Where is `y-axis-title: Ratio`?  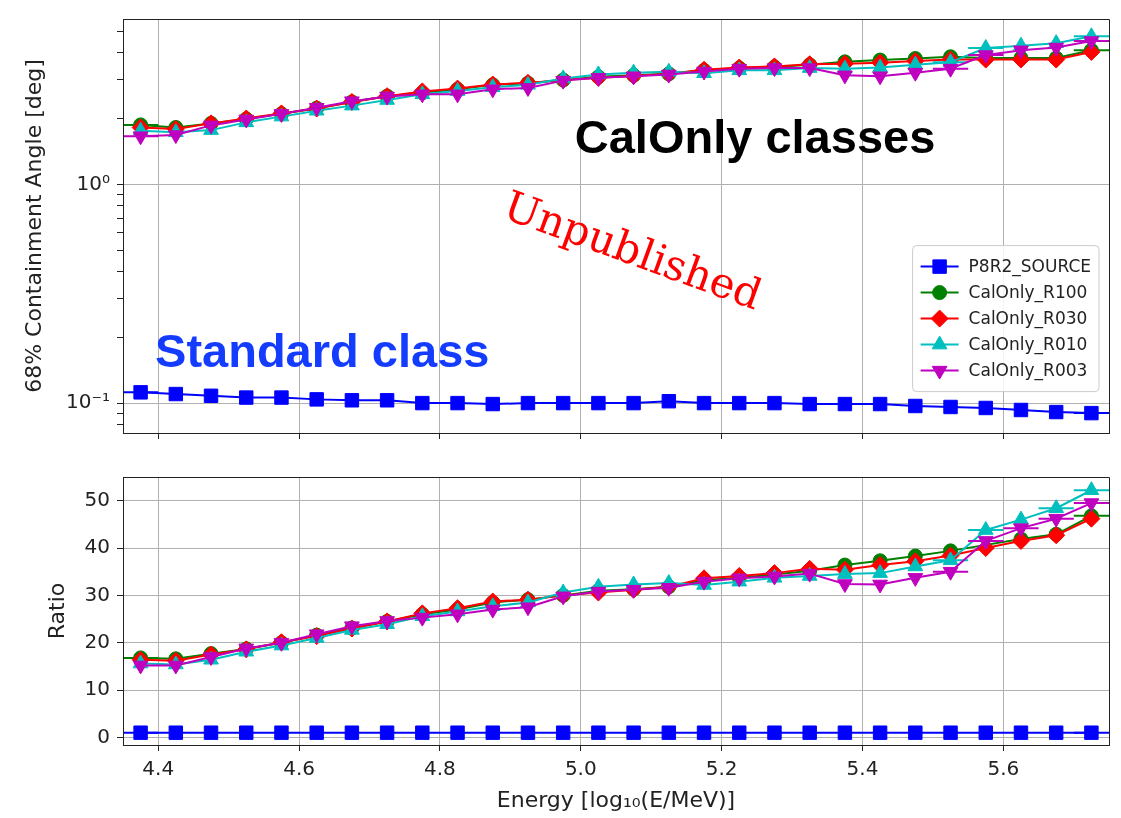
y-axis-title: Ratio is located at coordinates (56, 611).